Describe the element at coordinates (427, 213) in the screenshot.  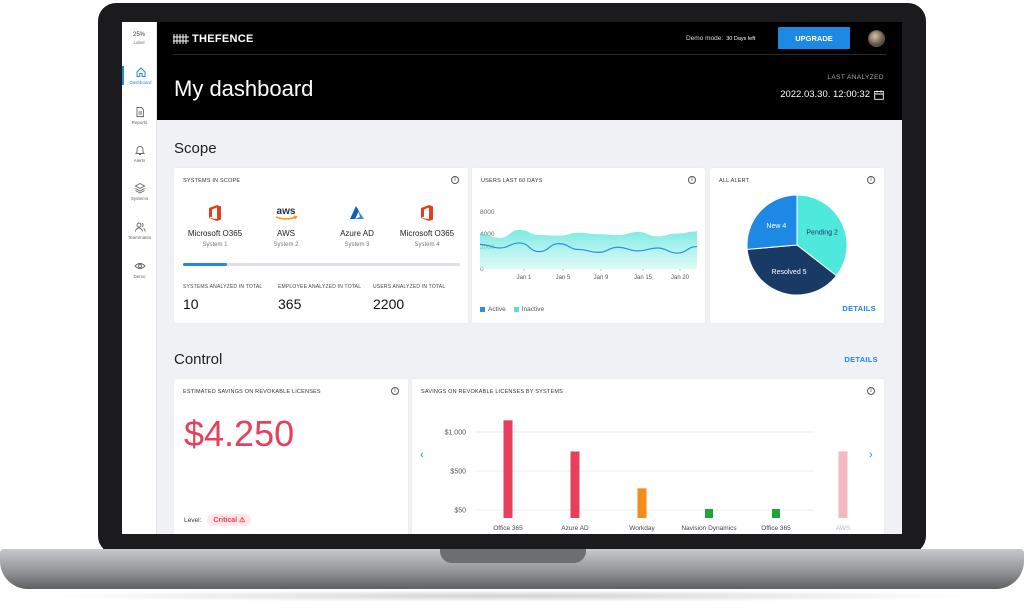
I see `office-icon` at that location.